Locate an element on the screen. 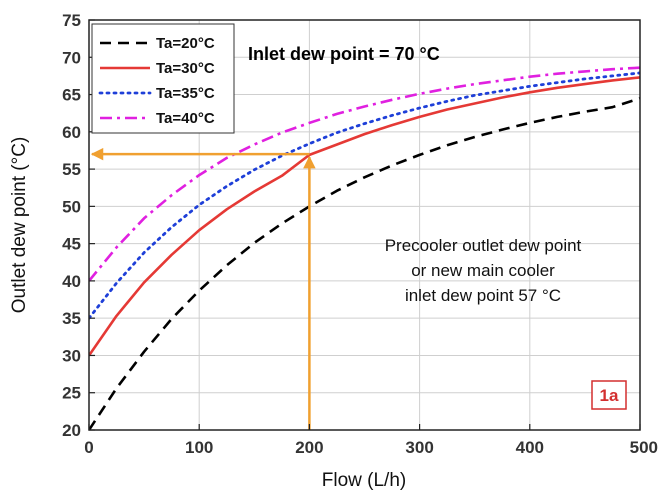 Image resolution: width=662 pixels, height=493 pixels. badge-label: 1a is located at coordinates (609, 395).